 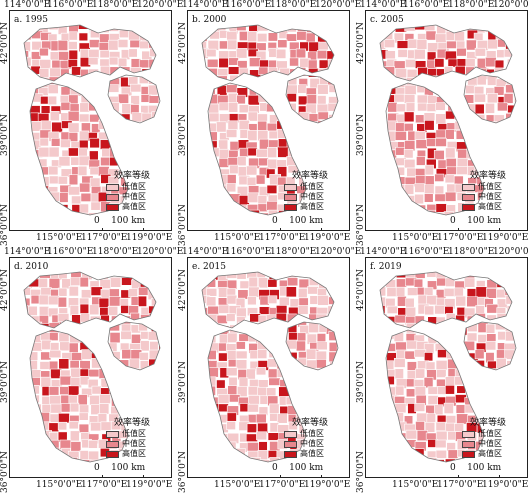 I want to click on panel-title: d. 2010, so click(x=31, y=267).